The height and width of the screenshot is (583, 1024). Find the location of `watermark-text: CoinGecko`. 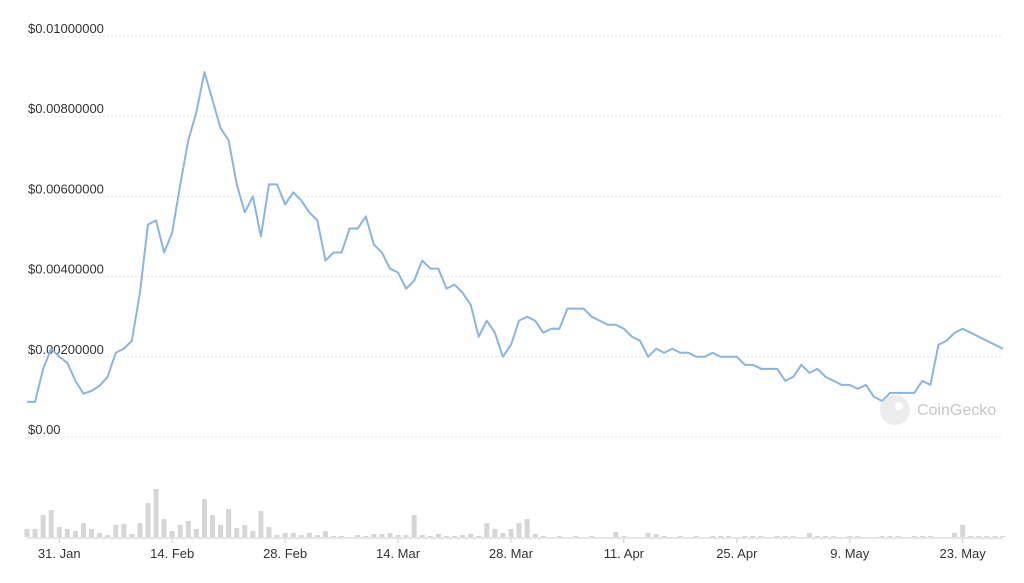

watermark-text: CoinGecko is located at coordinates (956, 410).